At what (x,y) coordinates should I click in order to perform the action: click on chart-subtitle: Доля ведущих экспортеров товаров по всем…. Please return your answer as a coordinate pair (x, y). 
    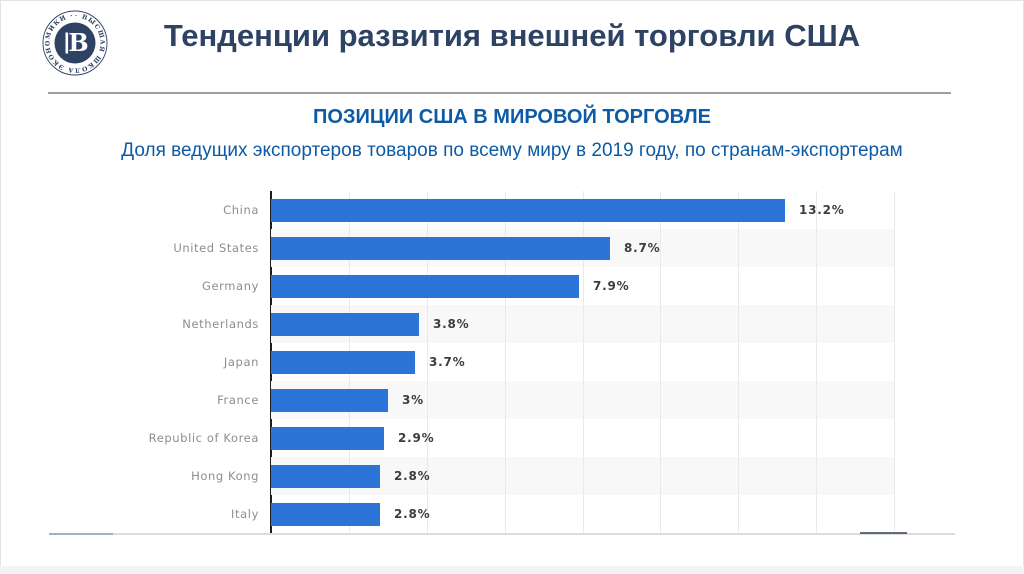
    Looking at the image, I should click on (512, 150).